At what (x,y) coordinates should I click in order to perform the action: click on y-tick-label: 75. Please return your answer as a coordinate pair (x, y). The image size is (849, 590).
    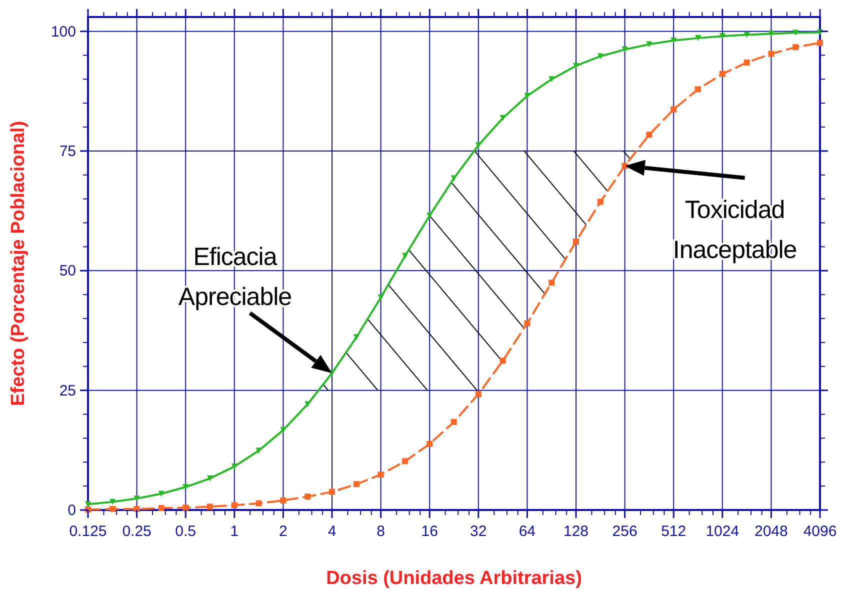
    Looking at the image, I should click on (67, 151).